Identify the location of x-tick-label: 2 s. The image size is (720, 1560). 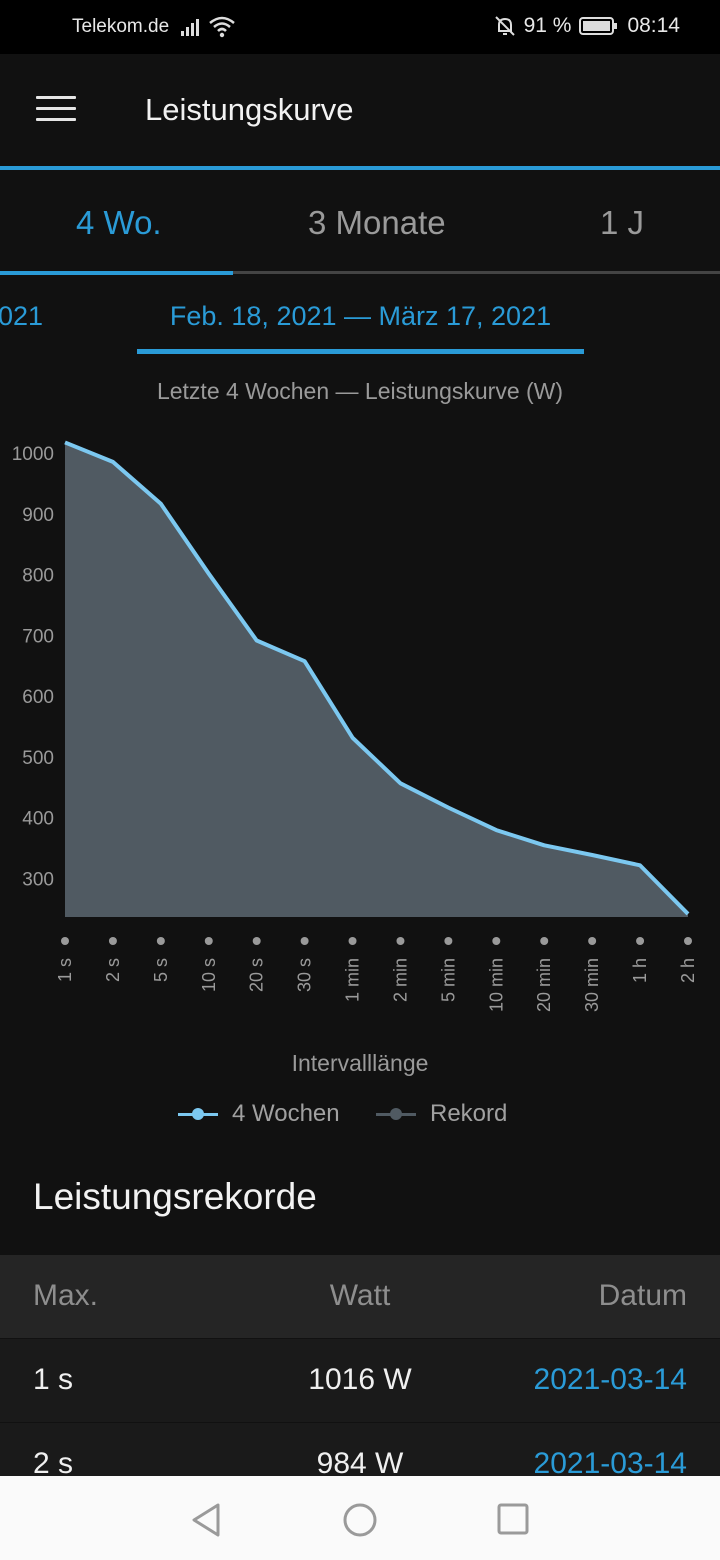
(113, 970).